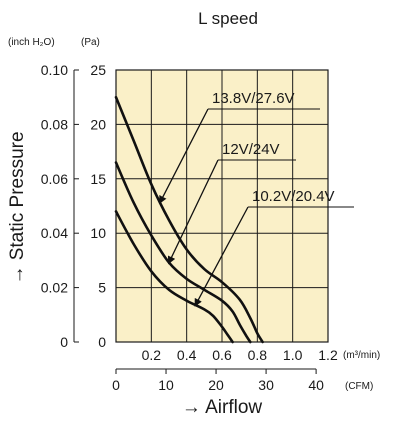 Image resolution: width=396 pixels, height=421 pixels. Describe the element at coordinates (64, 342) in the screenshot. I see `y-inch-tick-label-5: 0` at that location.